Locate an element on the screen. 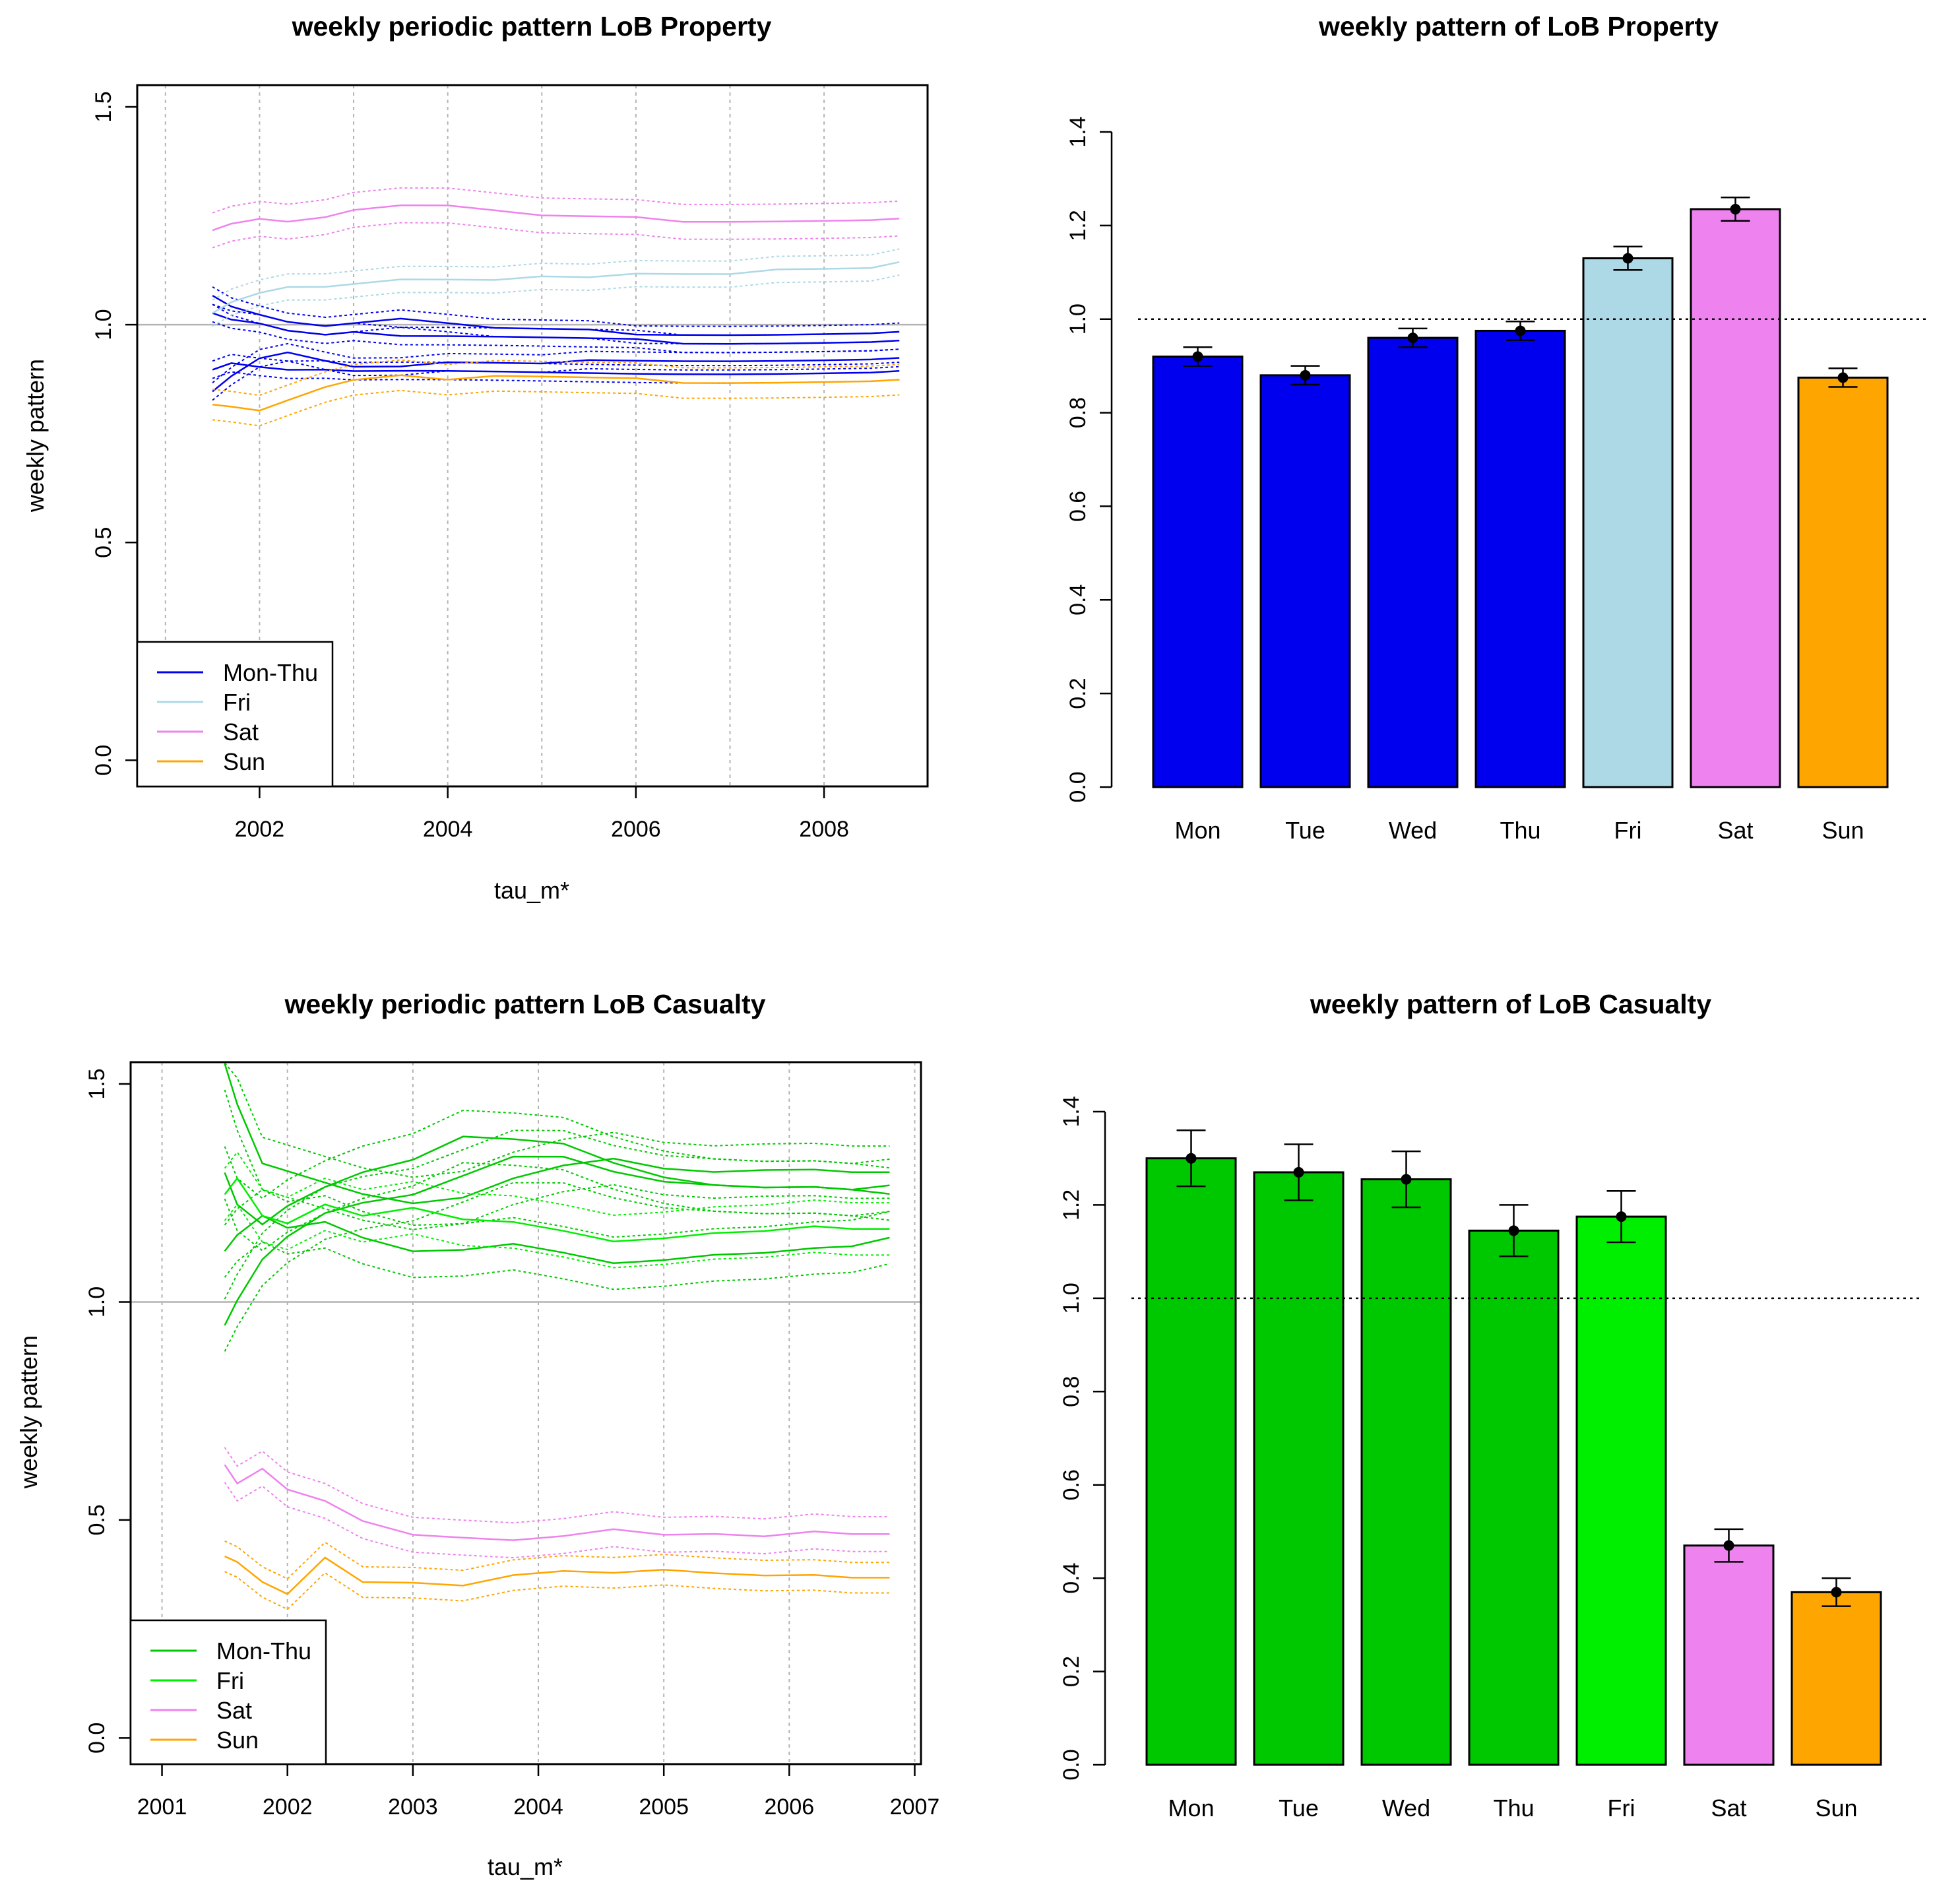 The height and width of the screenshot is (1904, 1933). series-lines is located at coordinates (556, 307).